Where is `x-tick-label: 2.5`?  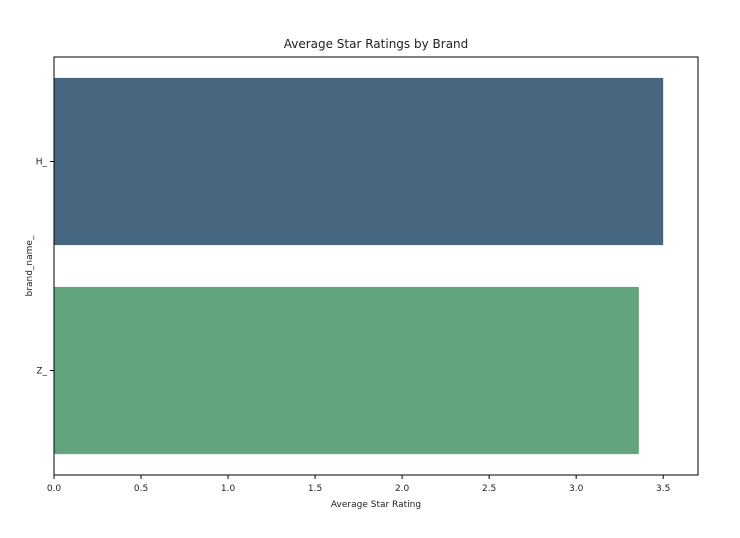
x-tick-label: 2.5 is located at coordinates (489, 489).